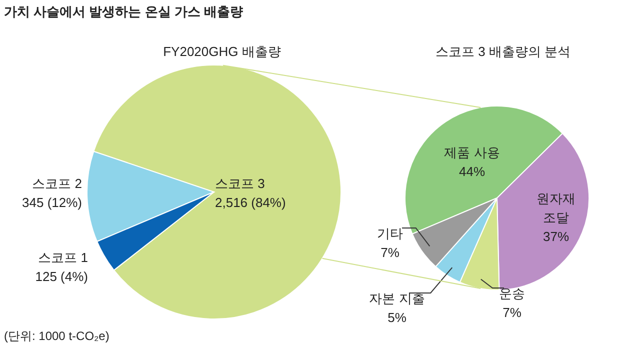 This screenshot has height=350, width=620. I want to click on data-label: 345 (12%), so click(52, 202).